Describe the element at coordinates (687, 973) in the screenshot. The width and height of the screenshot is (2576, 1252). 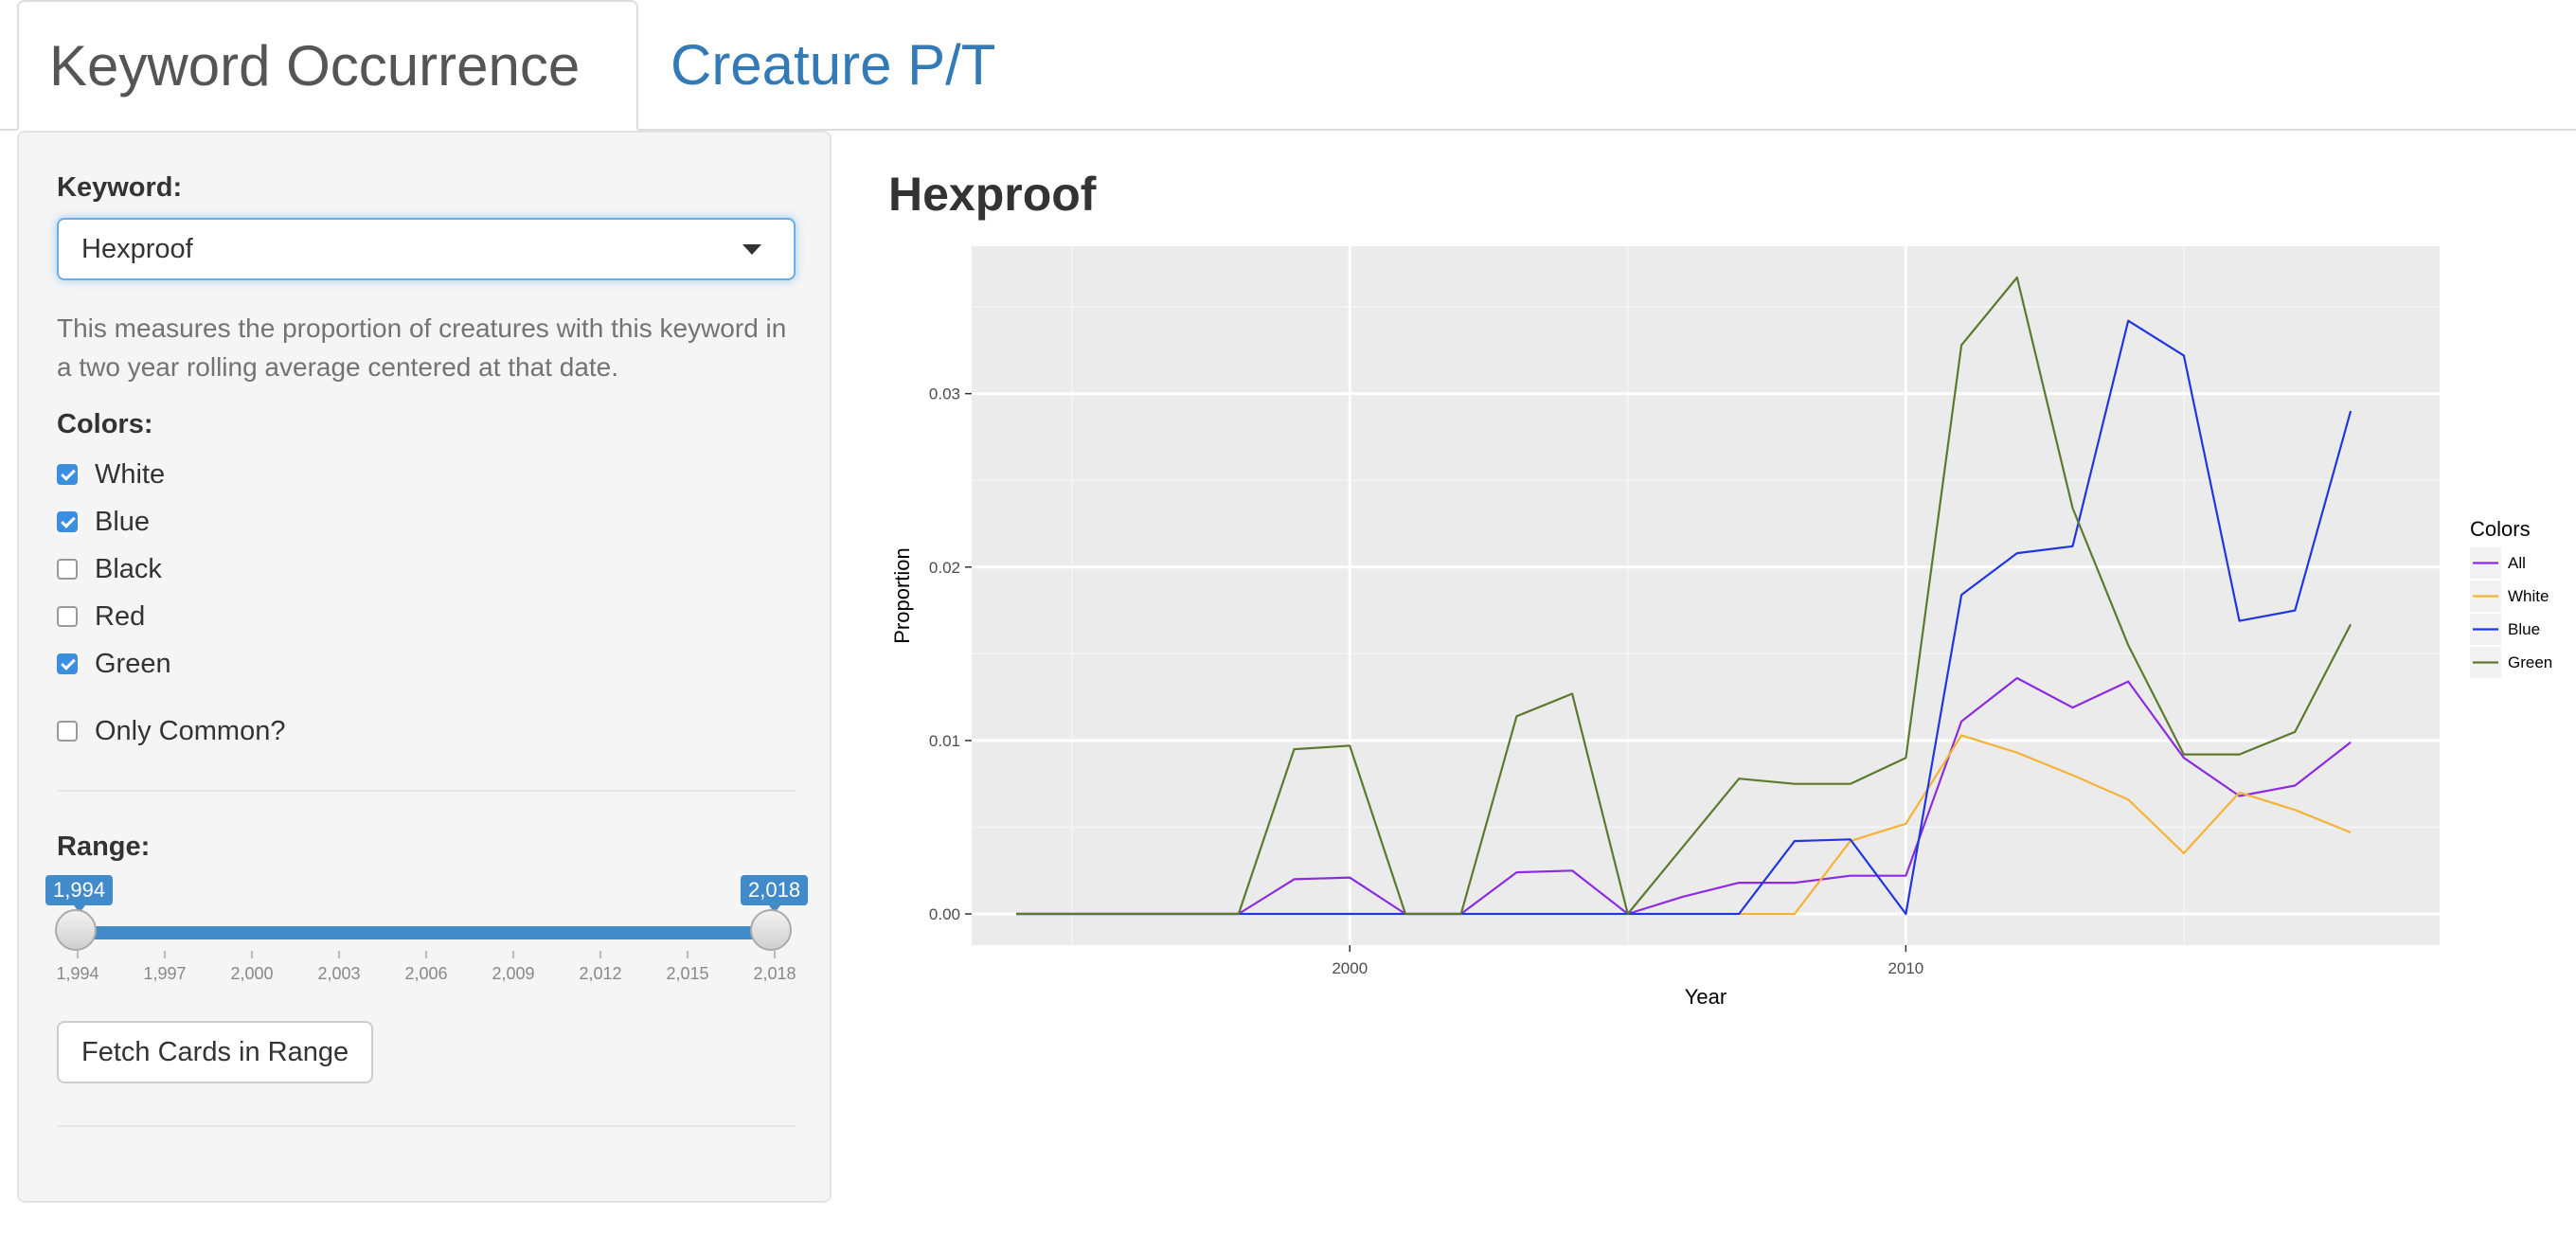
I see `slider-grid-label: 2,015` at that location.